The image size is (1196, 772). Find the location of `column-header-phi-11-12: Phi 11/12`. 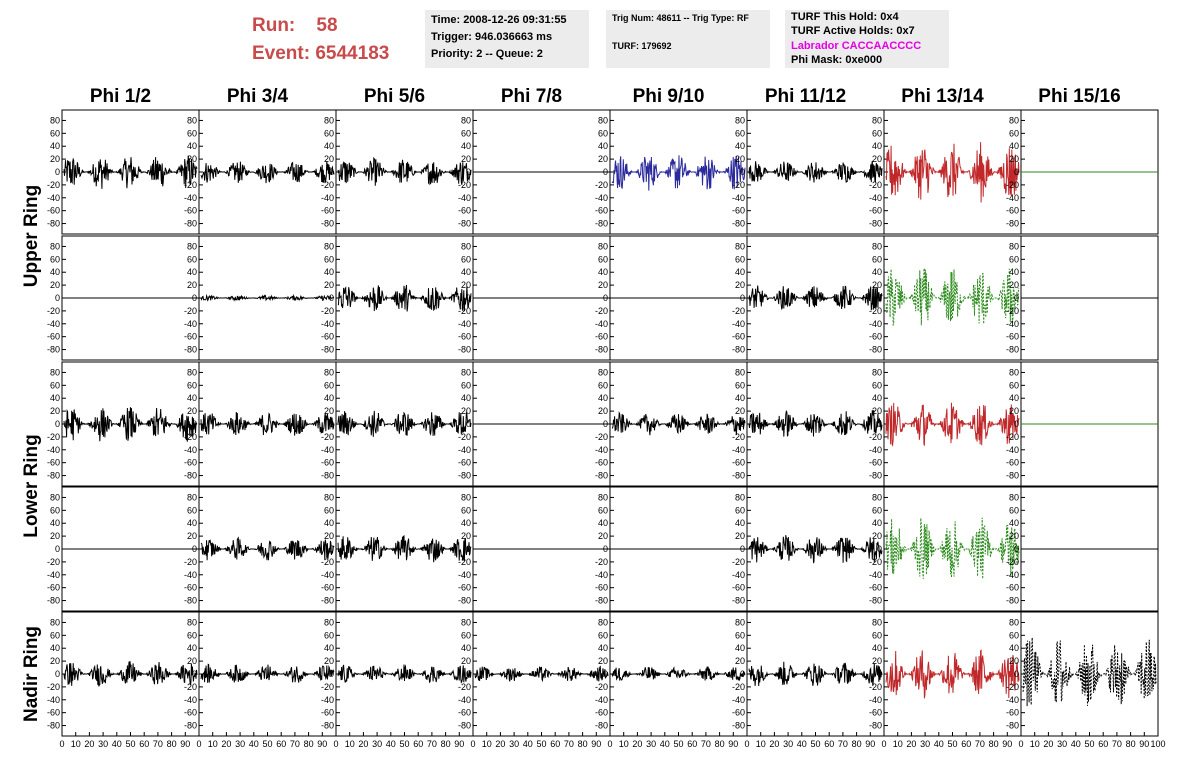

column-header-phi-11-12: Phi 11/12 is located at coordinates (805, 96).